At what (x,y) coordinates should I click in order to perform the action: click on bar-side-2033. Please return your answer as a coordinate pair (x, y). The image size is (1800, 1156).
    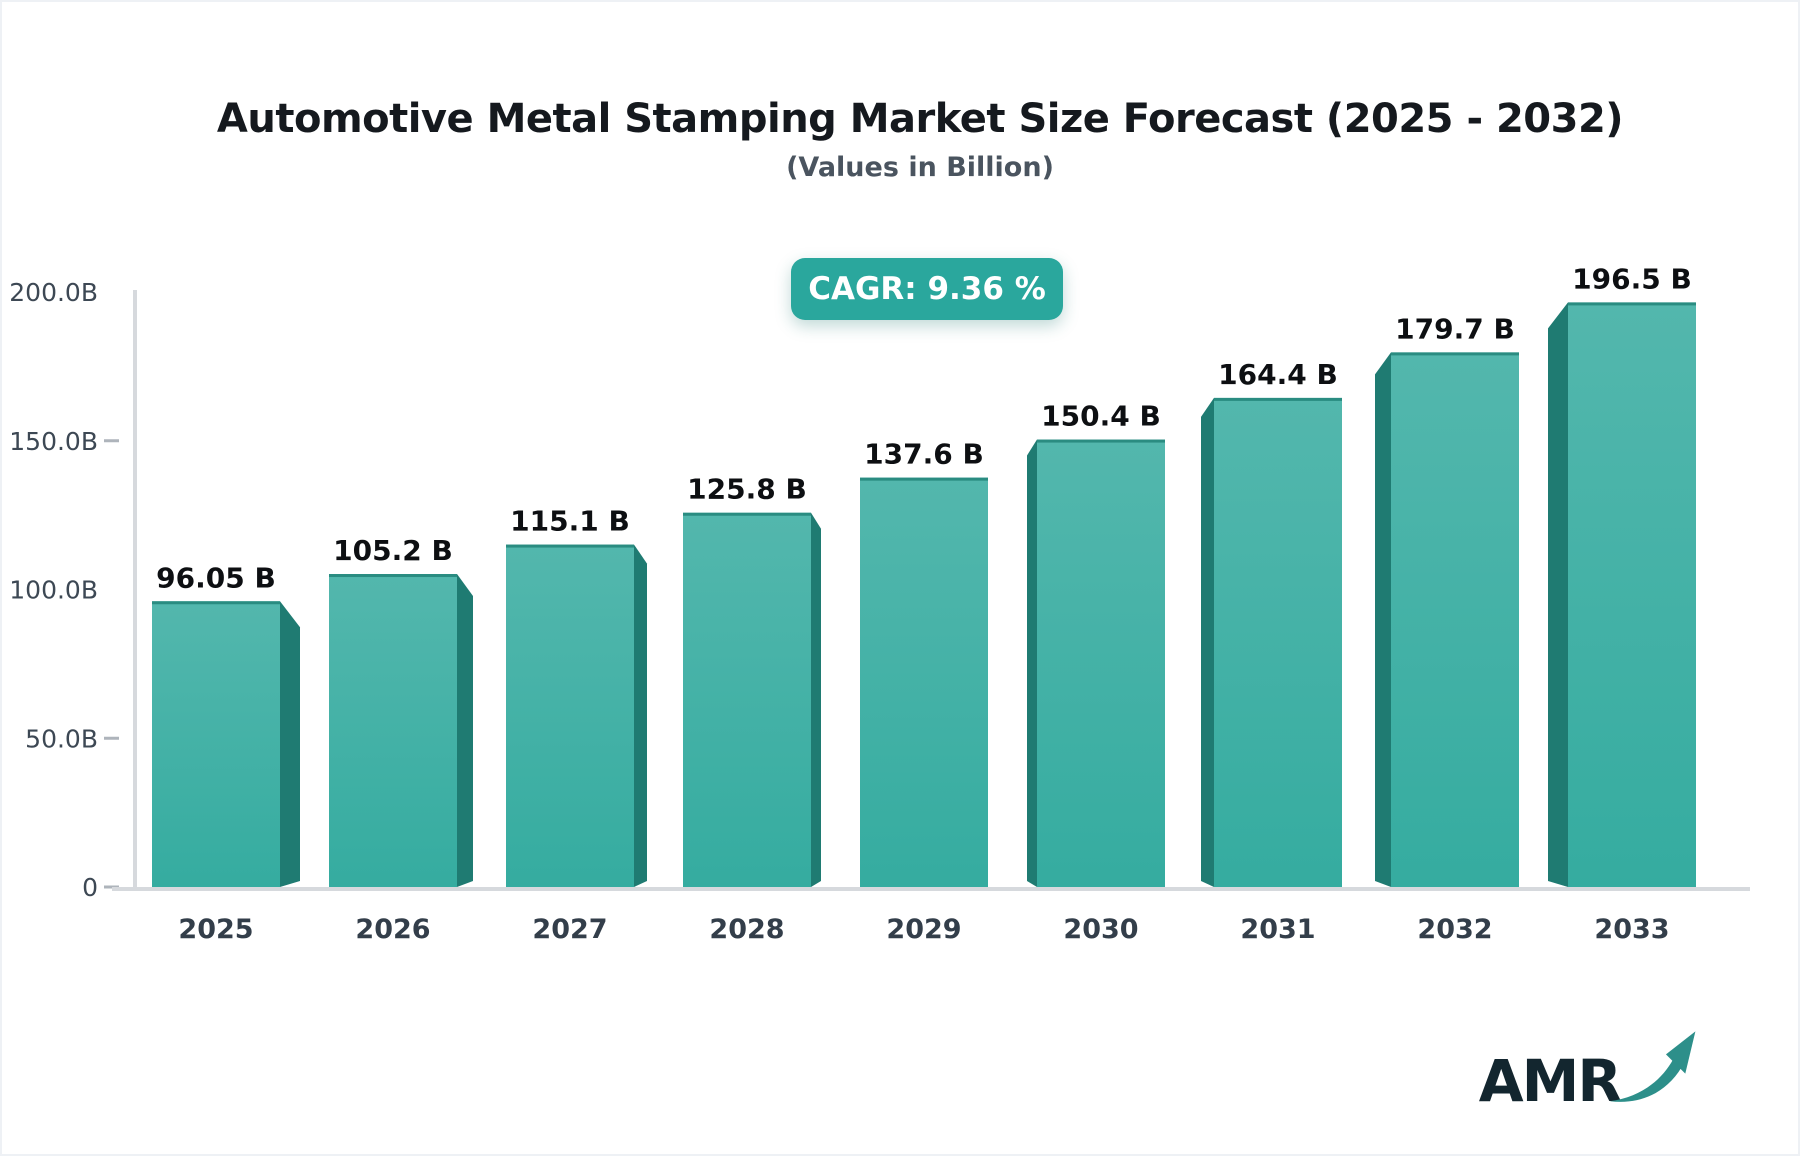
    Looking at the image, I should click on (1558, 595).